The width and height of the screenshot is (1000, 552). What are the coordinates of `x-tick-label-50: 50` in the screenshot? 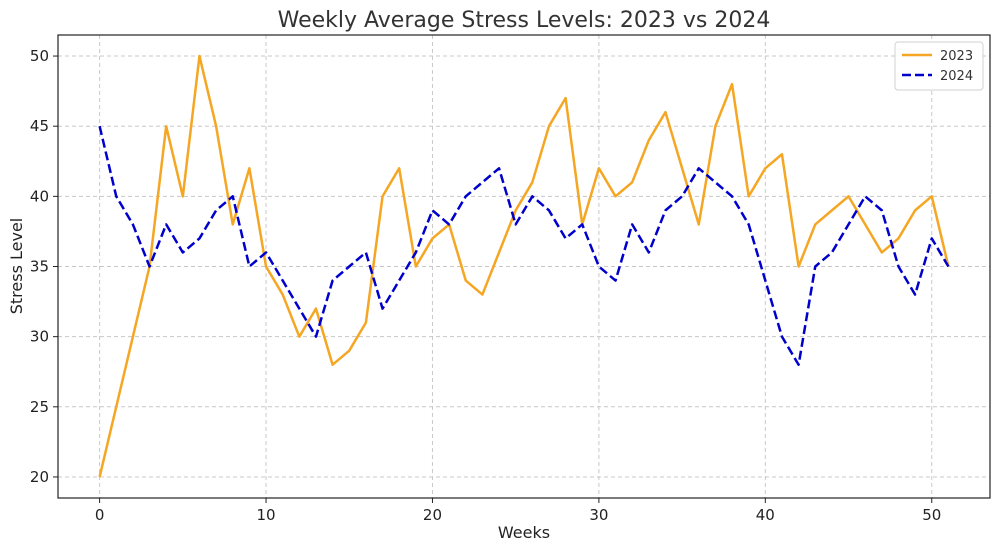 It's located at (931, 515).